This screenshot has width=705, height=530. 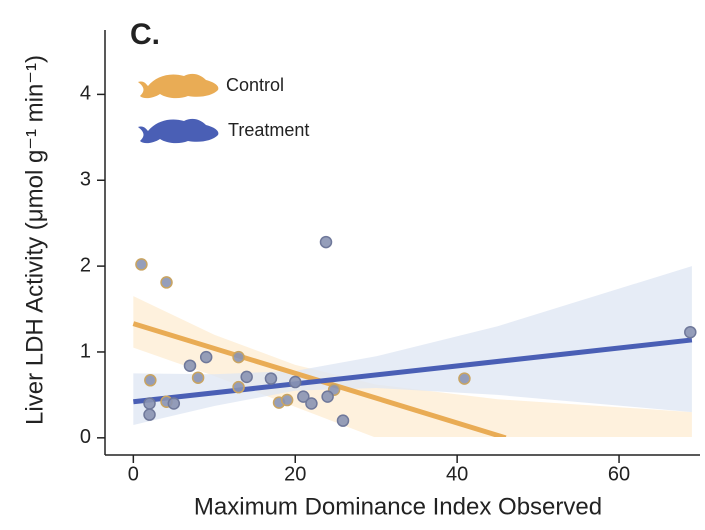 I want to click on y-tick-label: 2, so click(x=85, y=265).